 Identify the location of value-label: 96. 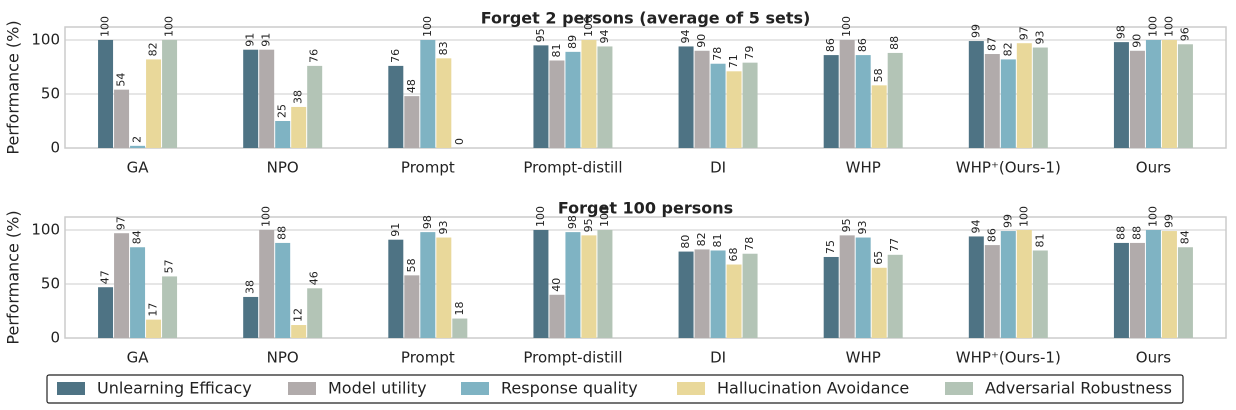
(1184, 34).